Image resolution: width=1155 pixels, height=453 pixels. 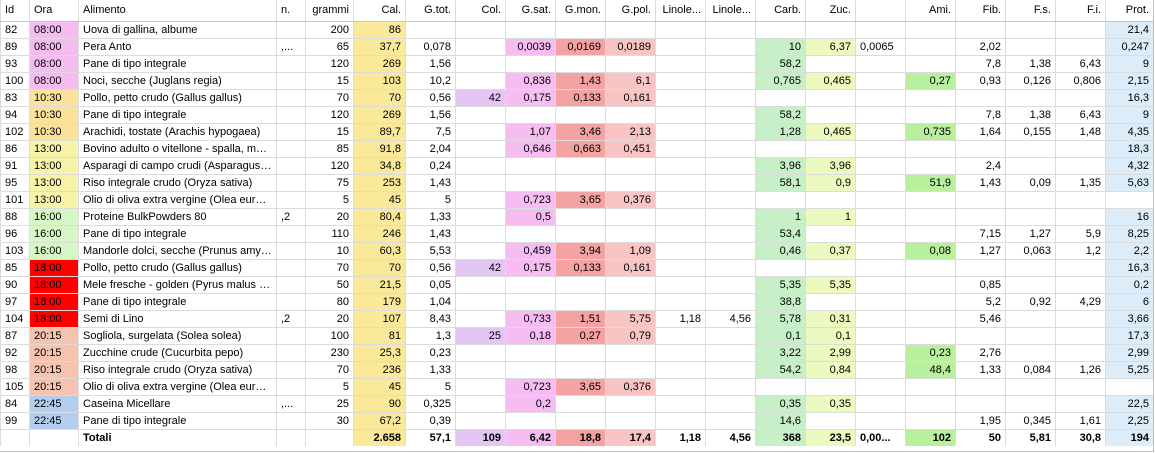 I want to click on cell-grammi: 120, so click(x=329, y=64).